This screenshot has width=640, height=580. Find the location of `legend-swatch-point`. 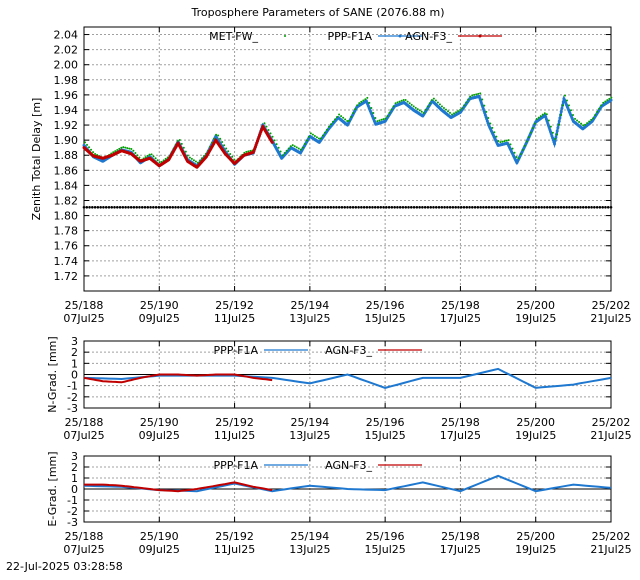

legend-swatch-point is located at coordinates (480, 36).